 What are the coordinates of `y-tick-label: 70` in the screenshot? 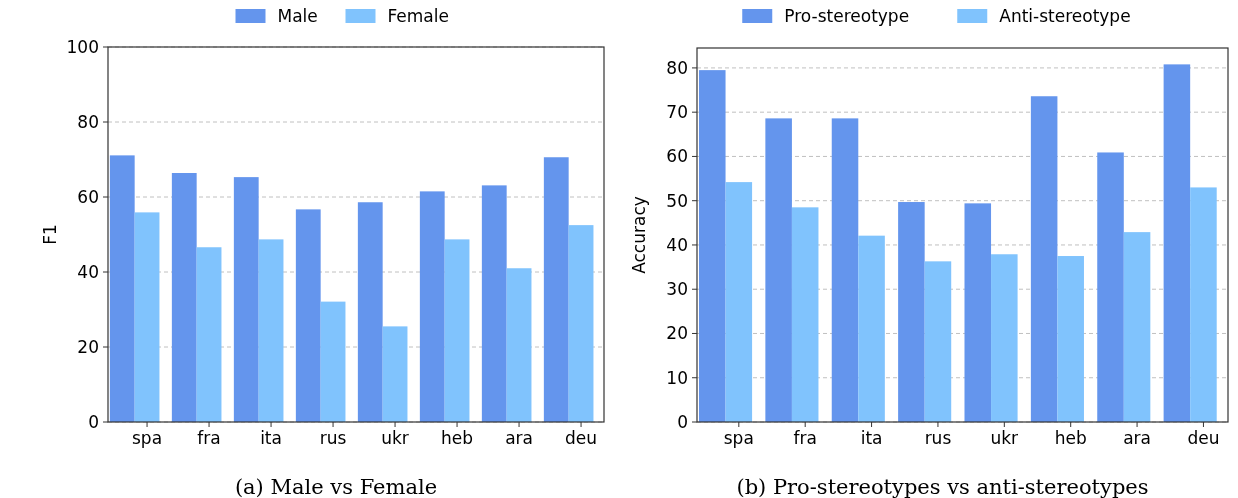 It's located at (677, 112).